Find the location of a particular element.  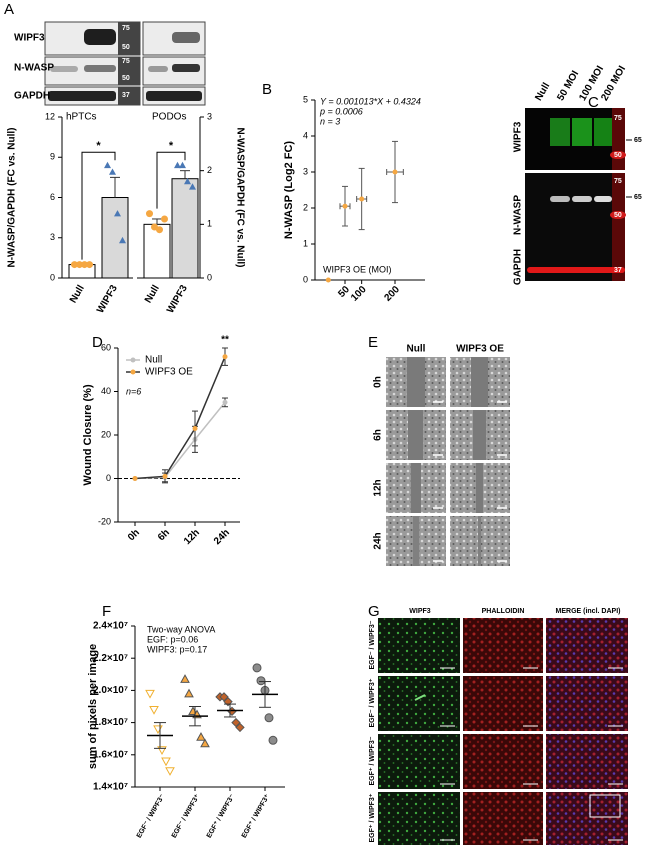

blot-row-label: GAPDH is located at coordinates (32, 96).